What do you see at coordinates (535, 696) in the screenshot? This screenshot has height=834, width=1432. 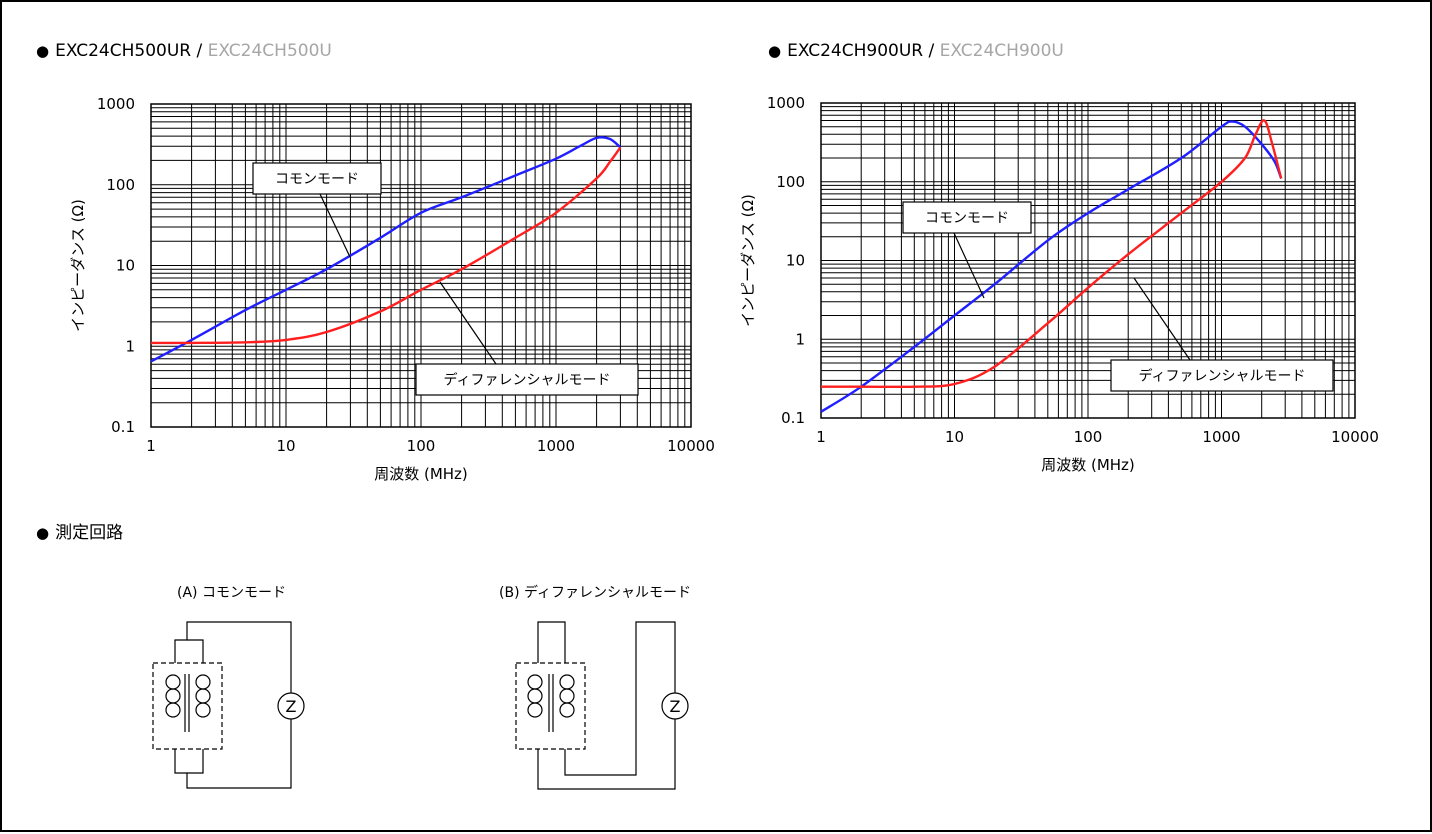 I see `circuit-b-coil-left` at bounding box center [535, 696].